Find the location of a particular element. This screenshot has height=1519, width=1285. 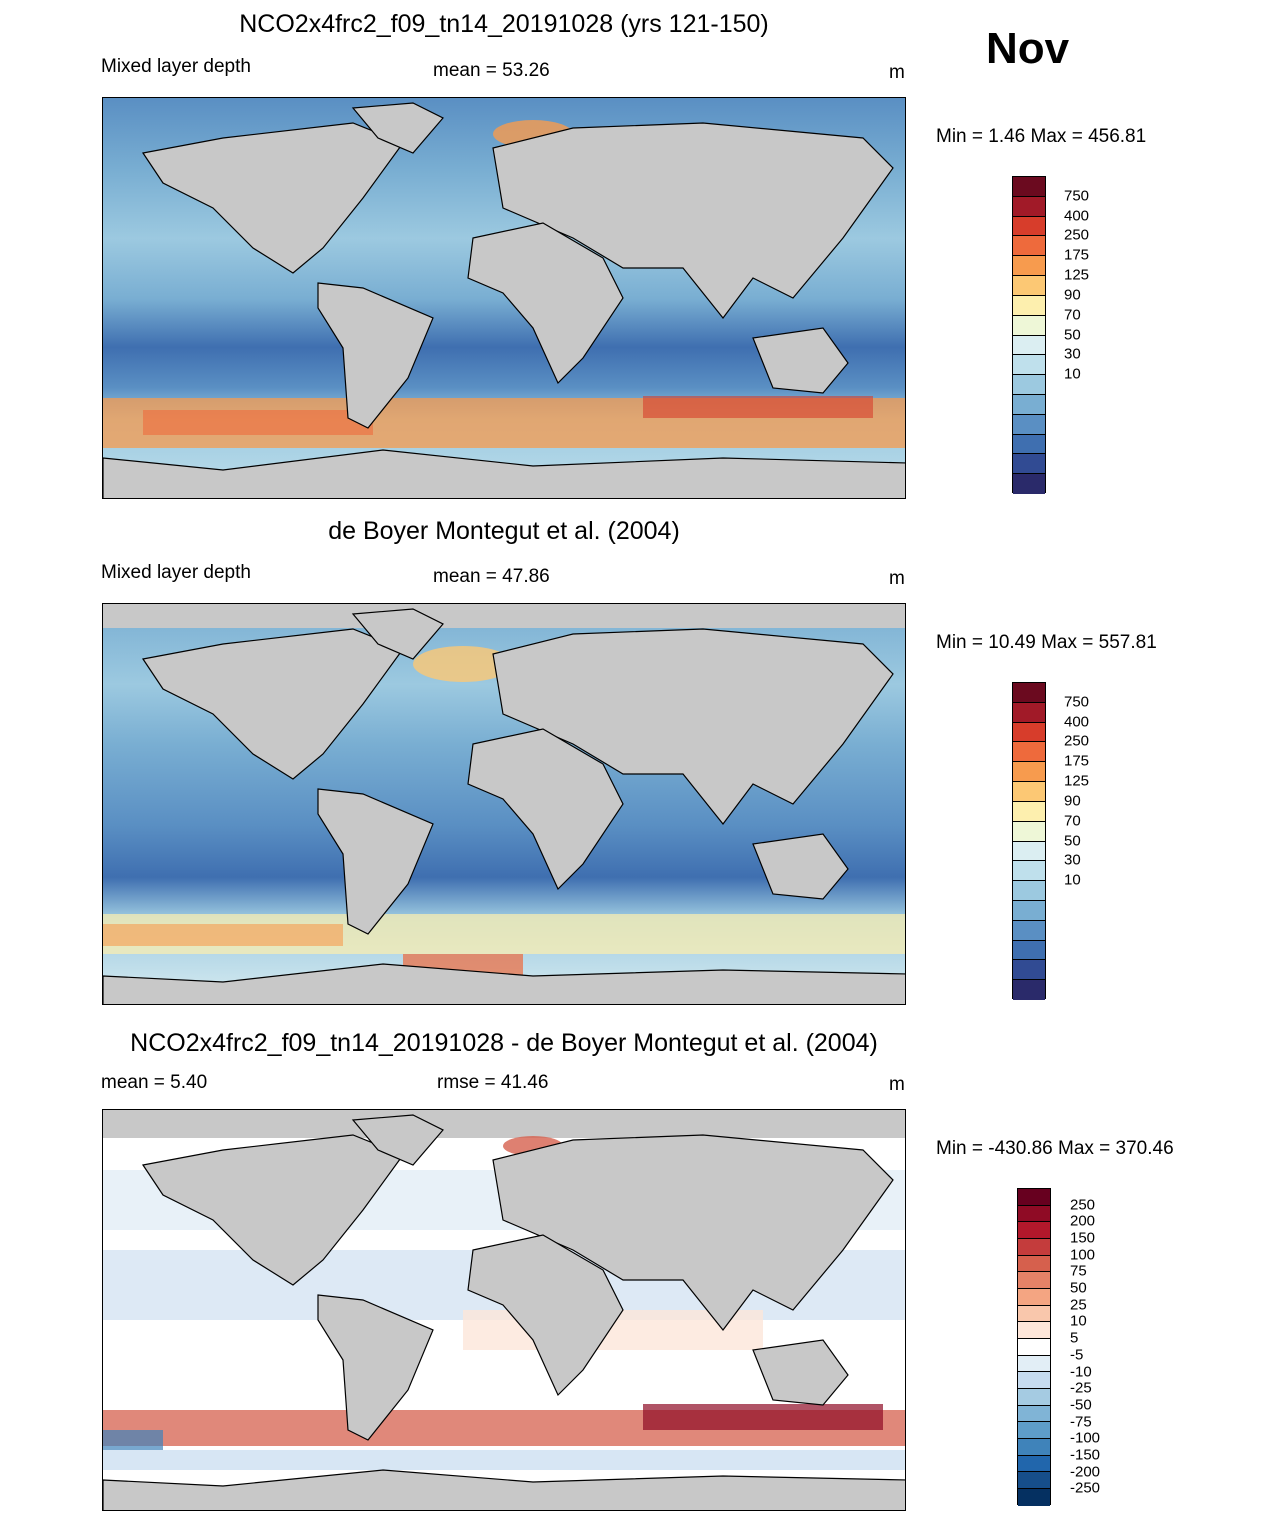

colorbar-tick-label: 150 is located at coordinates (1083, 1238).